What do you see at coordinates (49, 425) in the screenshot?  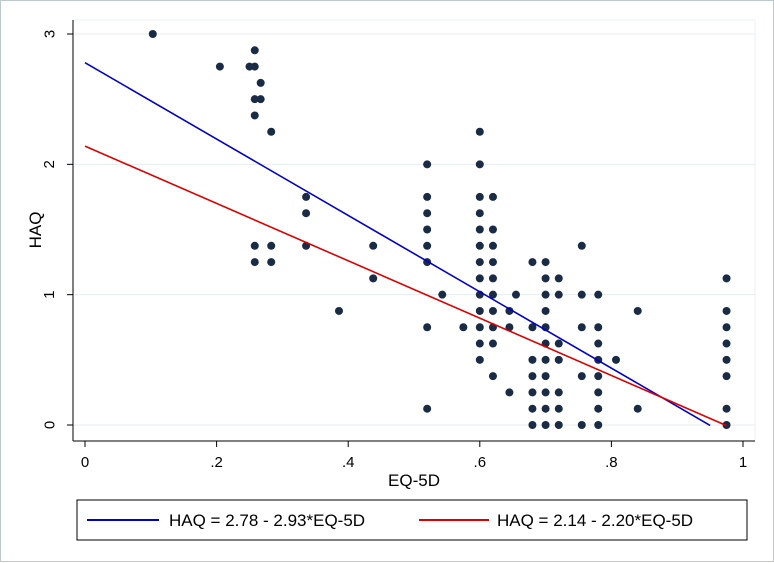 I see `y-tick-label: 0` at bounding box center [49, 425].